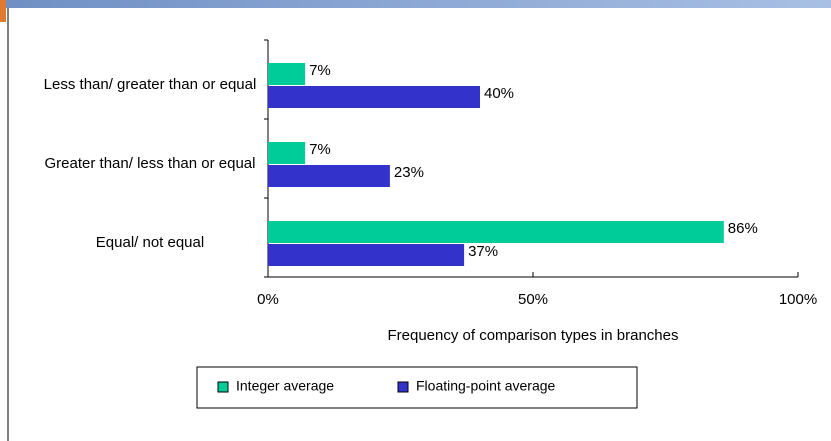 The width and height of the screenshot is (831, 441). I want to click on x-tick-label: 0%, so click(268, 299).